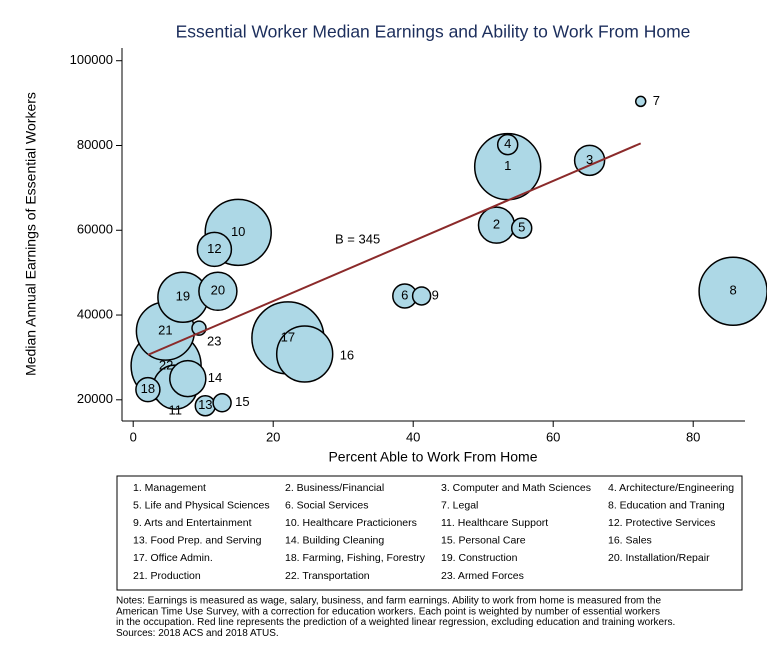  What do you see at coordinates (496, 224) in the screenshot?
I see `point-label: 2` at bounding box center [496, 224].